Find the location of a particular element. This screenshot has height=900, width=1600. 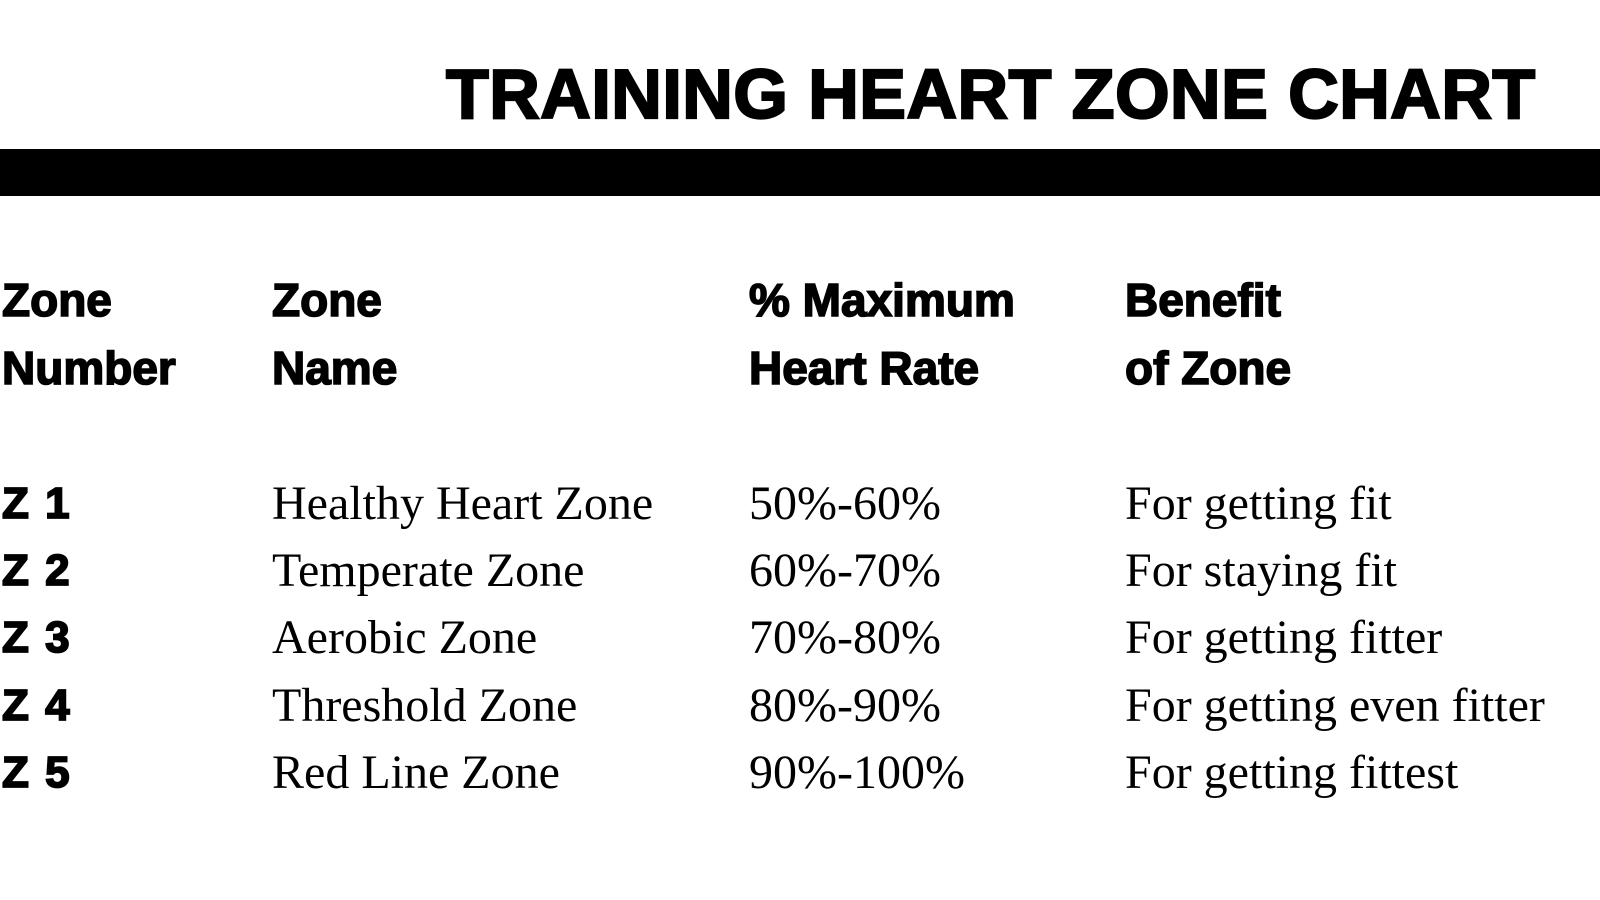

zone-range: 80%-90% is located at coordinates (845, 705).